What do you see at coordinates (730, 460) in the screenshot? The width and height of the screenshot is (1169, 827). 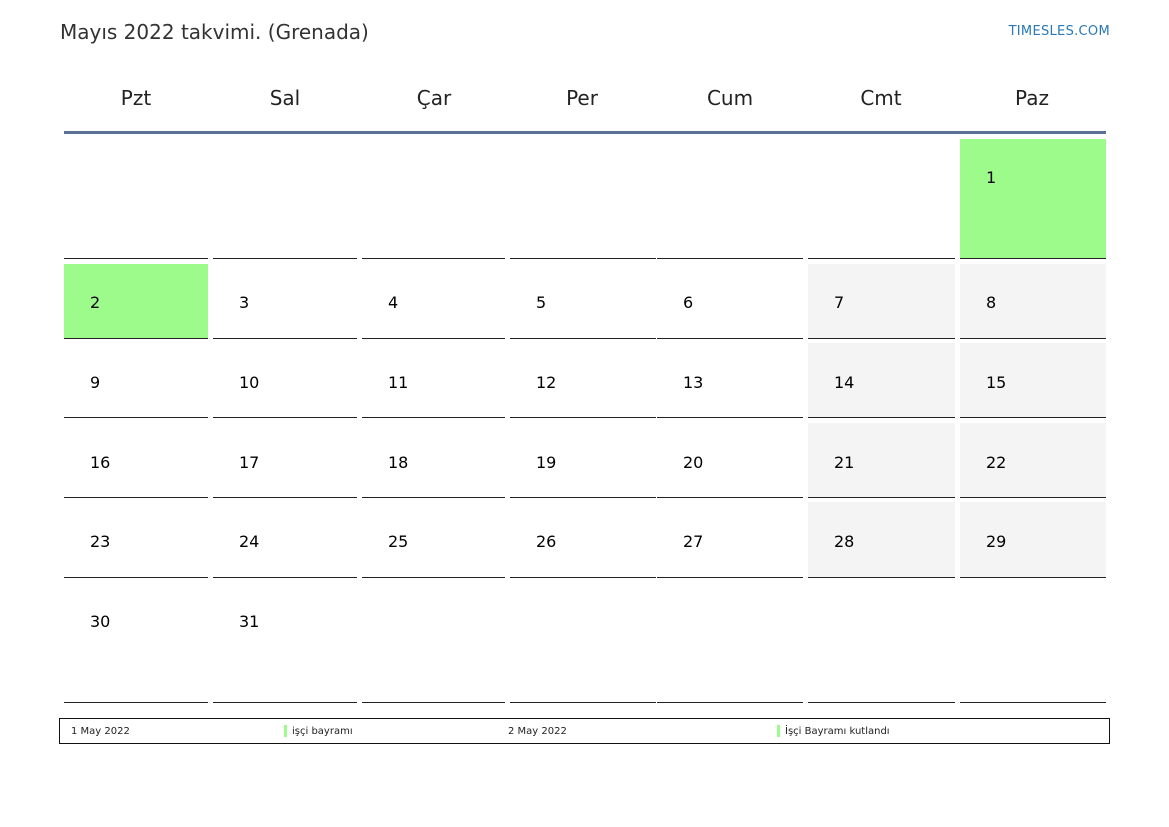 I see `day-cell: 20` at bounding box center [730, 460].